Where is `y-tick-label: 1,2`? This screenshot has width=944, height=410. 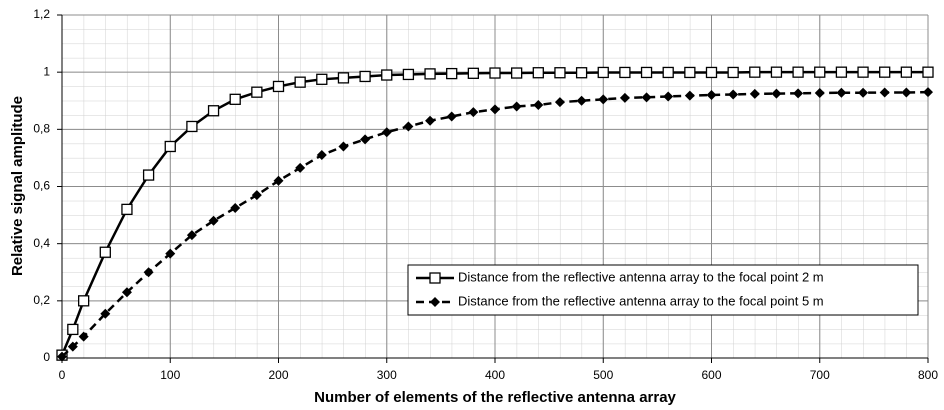
y-tick-label: 1,2 is located at coordinates (41, 14).